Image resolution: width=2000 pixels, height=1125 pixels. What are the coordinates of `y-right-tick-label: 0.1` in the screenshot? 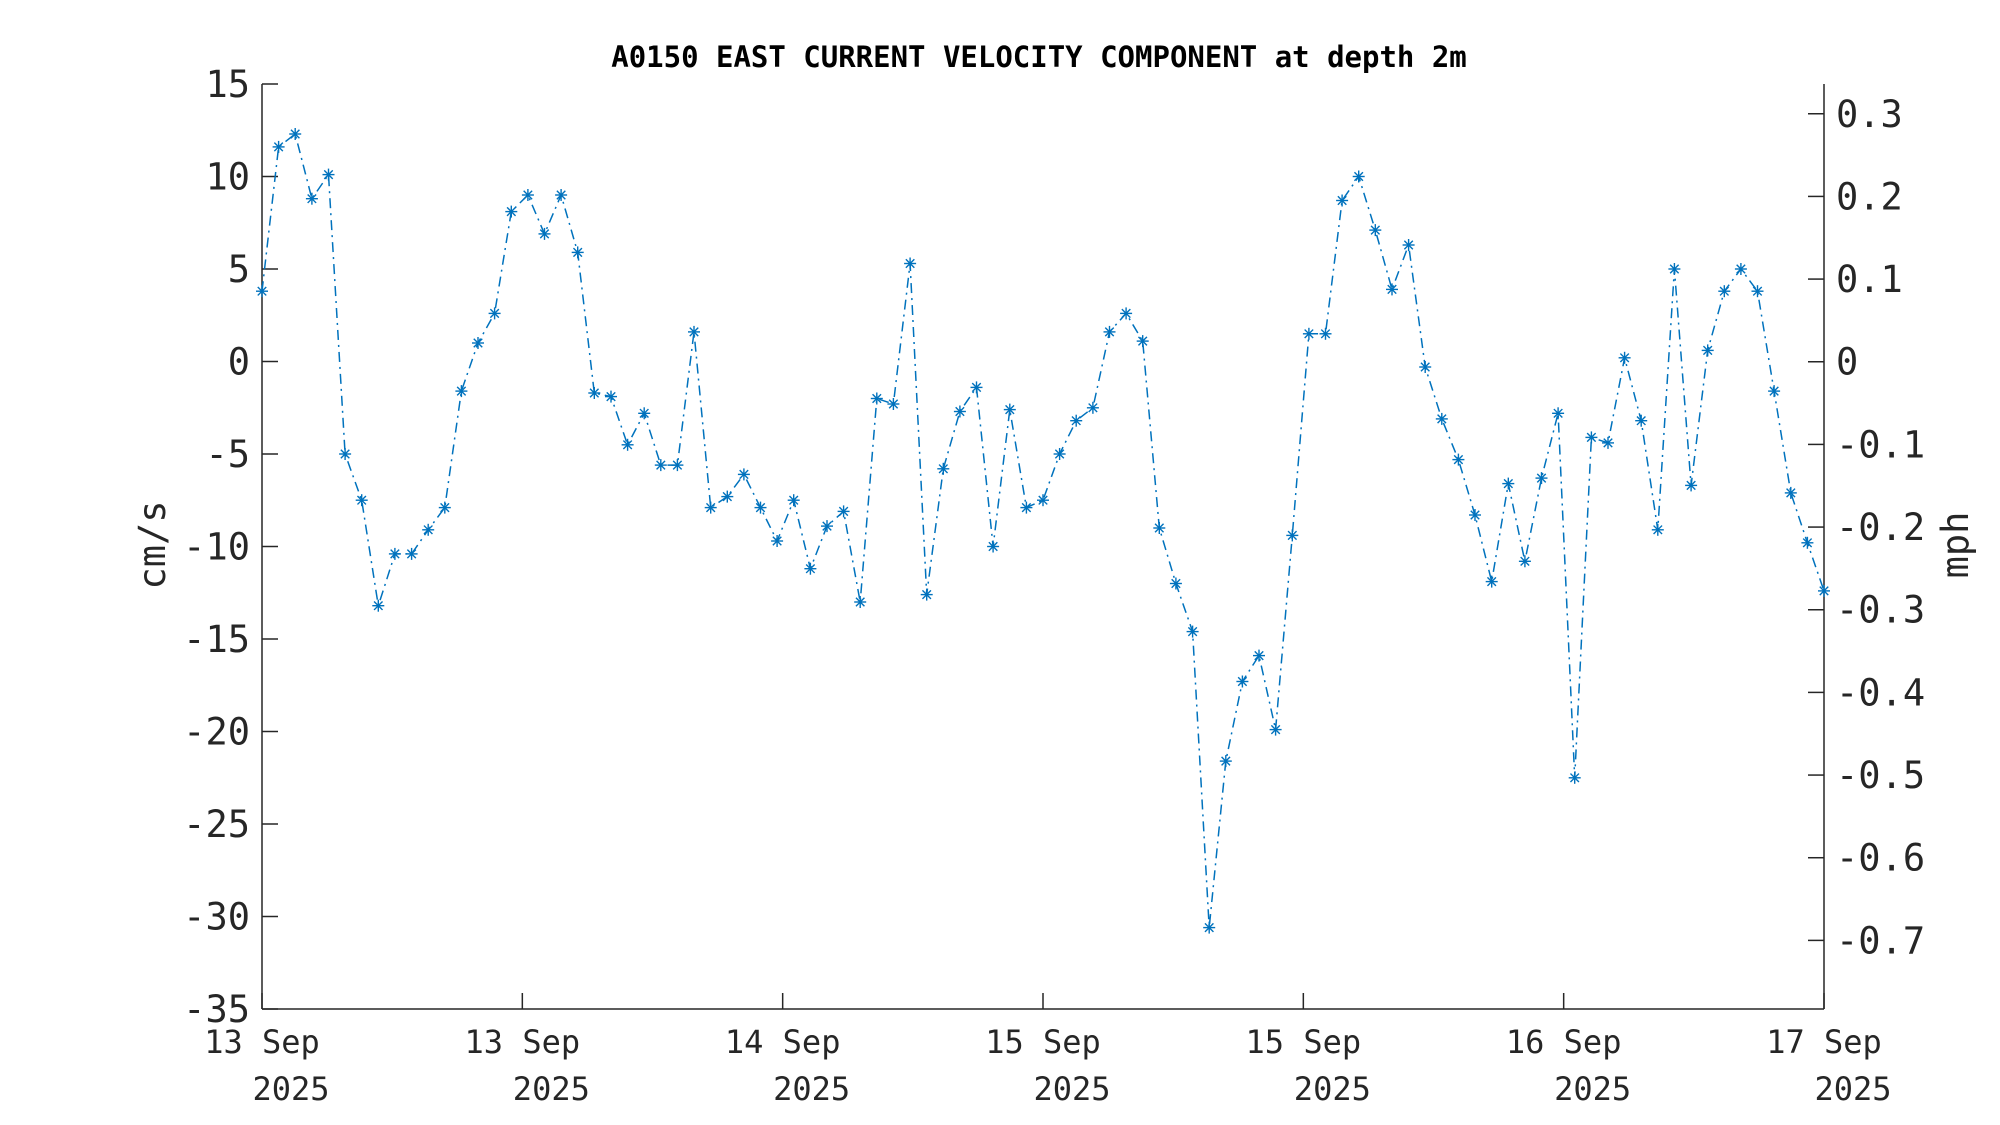 It's located at (1869, 279).